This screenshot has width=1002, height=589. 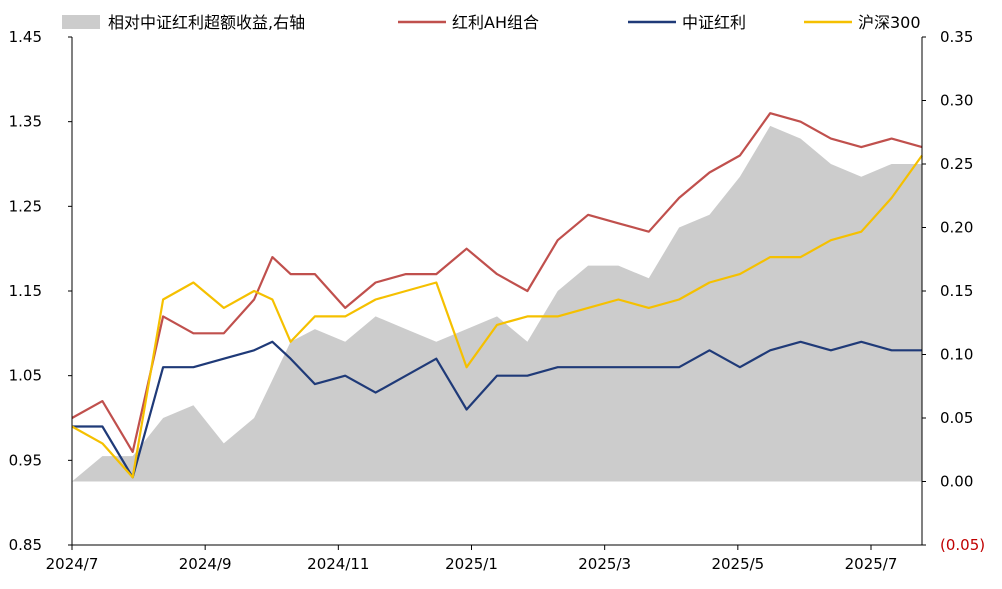 What do you see at coordinates (956, 482) in the screenshot?
I see `right-tick-label: 0.00` at bounding box center [956, 482].